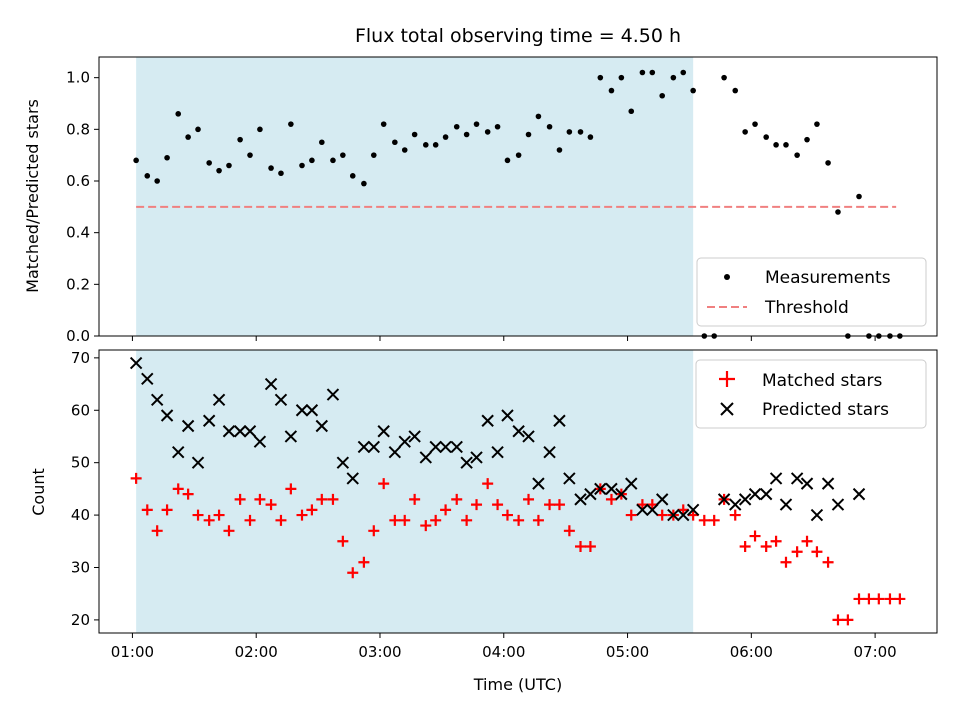 This screenshot has height=720, width=960. I want to click on legend-label-predicted: Predicted stars, so click(825, 410).